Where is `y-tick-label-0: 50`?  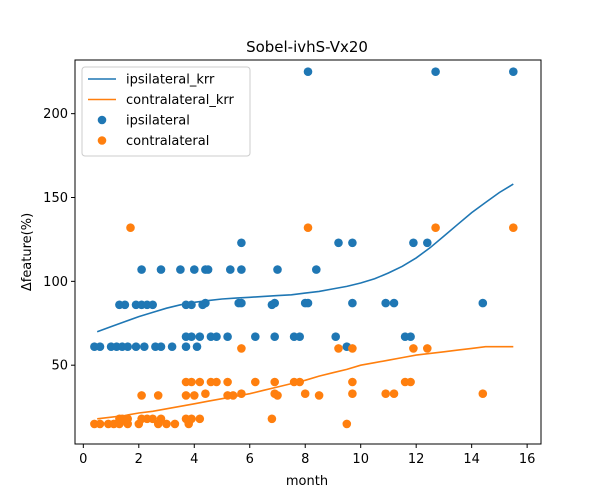
y-tick-label-0: 50 is located at coordinates (59, 366).